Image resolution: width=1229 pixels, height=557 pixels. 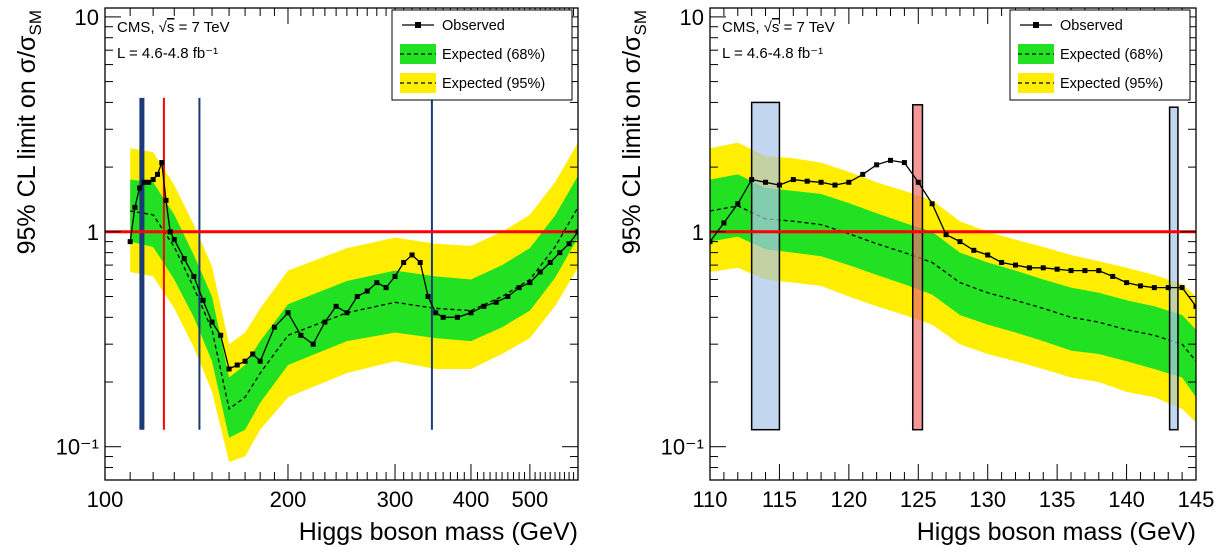 What do you see at coordinates (772, 53) in the screenshot?
I see `luminosity-label: L = 4.6-4.8 fb⁻¹` at bounding box center [772, 53].